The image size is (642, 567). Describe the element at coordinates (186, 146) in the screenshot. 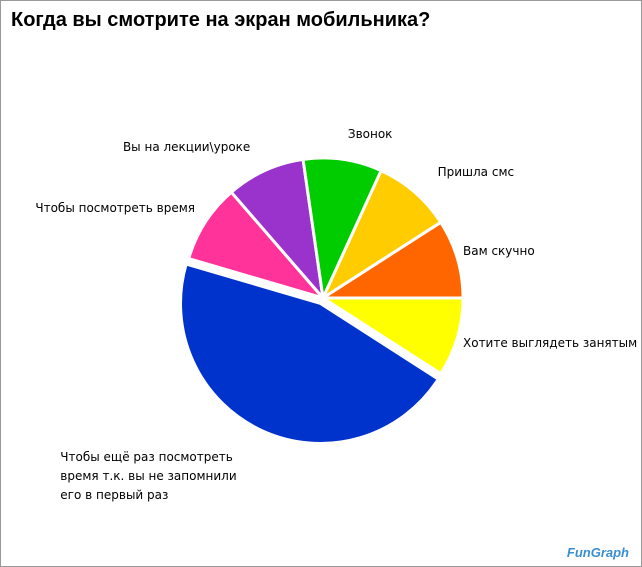

I see `slice-label: Вы на лекции\уроке` at that location.